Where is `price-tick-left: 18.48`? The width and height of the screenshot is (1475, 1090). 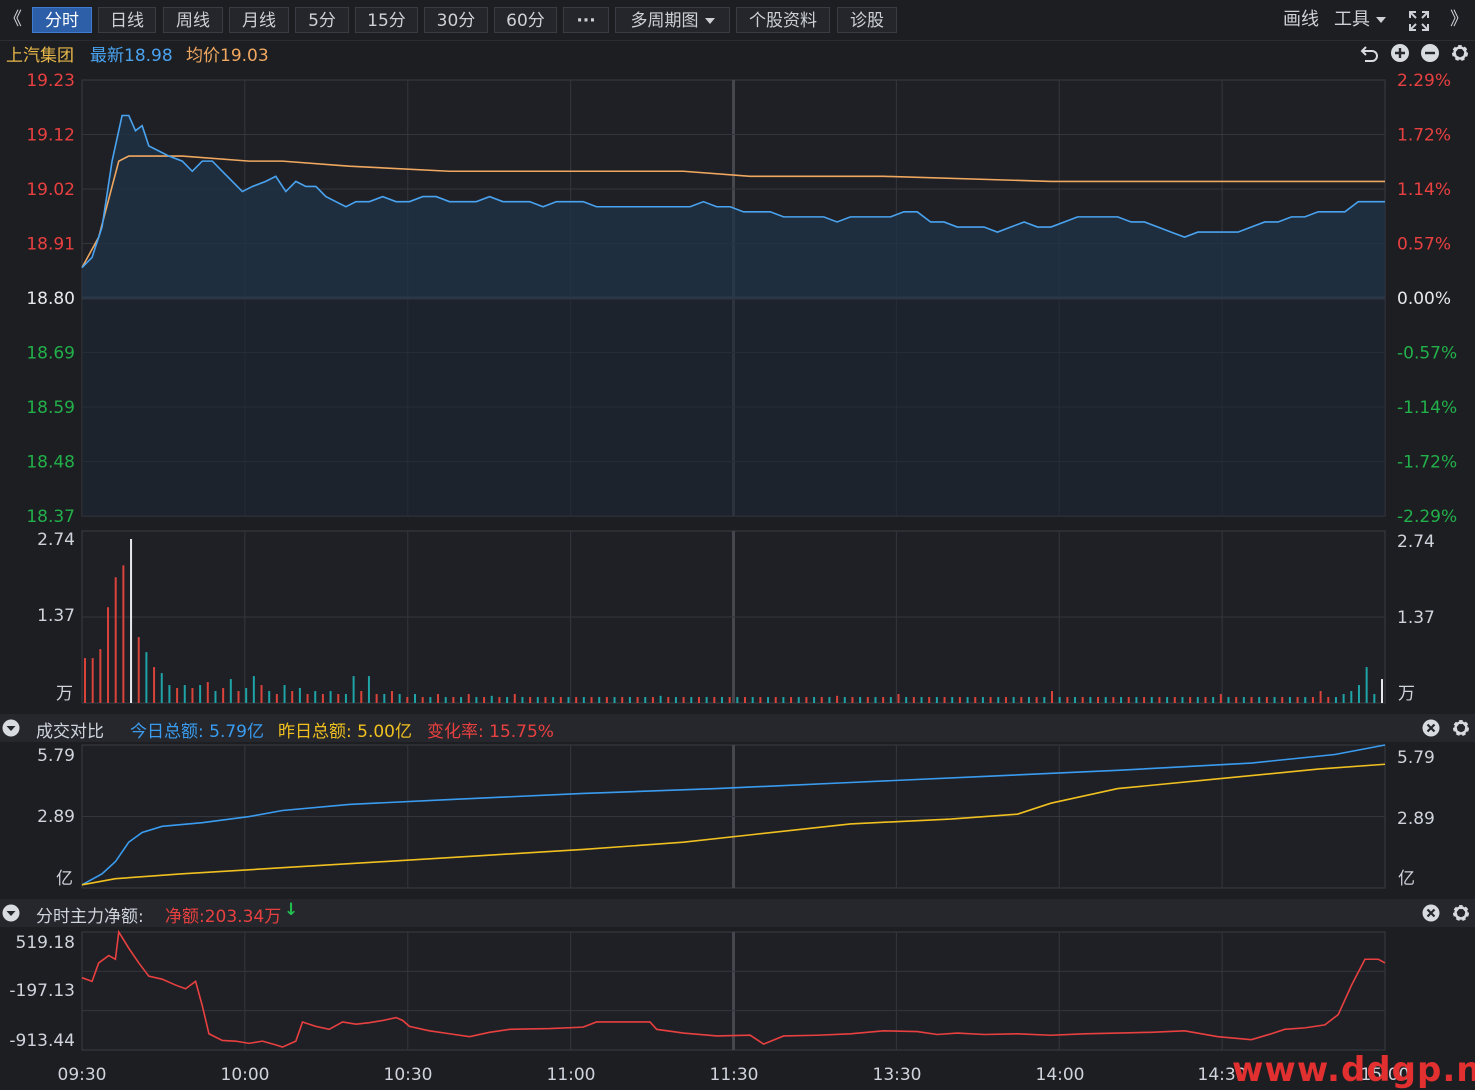 price-tick-left: 18.48 is located at coordinates (50, 463).